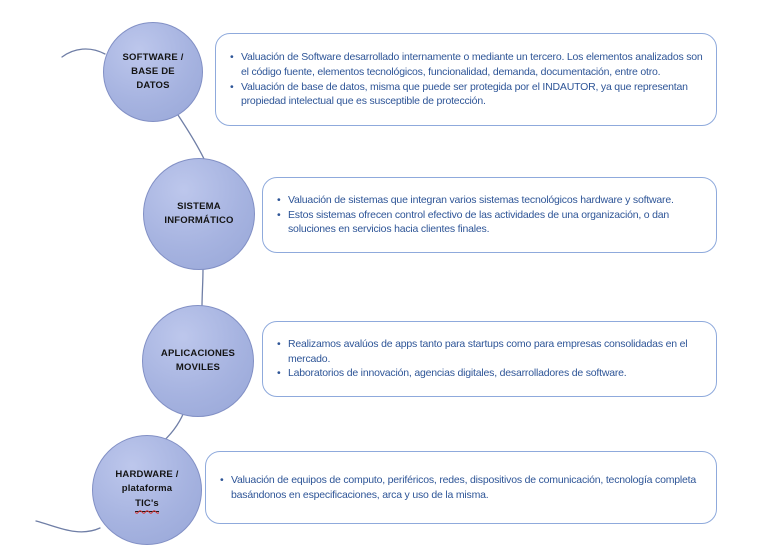  Describe the element at coordinates (153, 57) in the screenshot. I see `circle-label-line: SOFTWARE /` at that location.